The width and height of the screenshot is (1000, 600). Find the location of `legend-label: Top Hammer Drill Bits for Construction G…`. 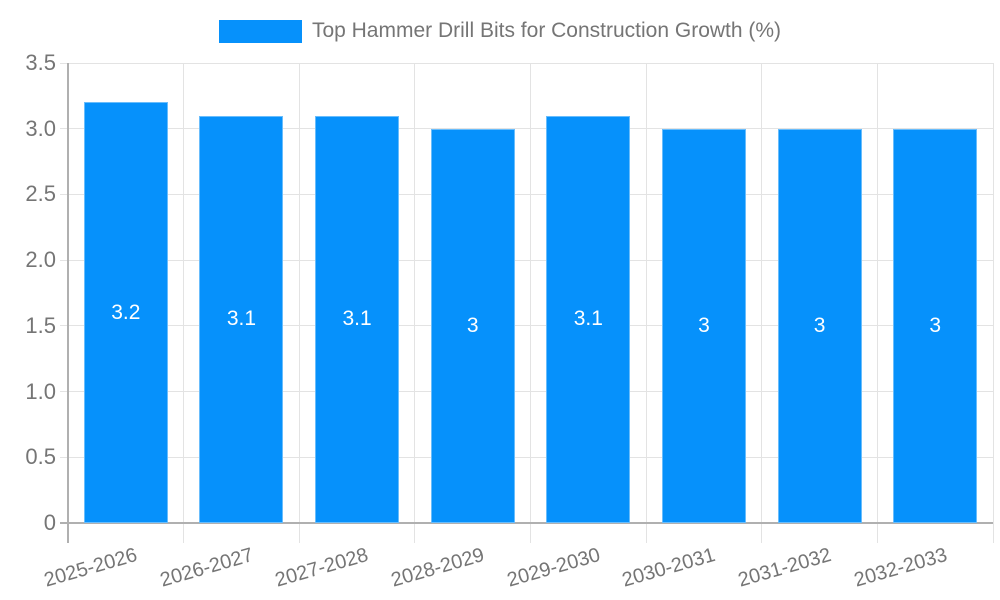

legend-label: Top Hammer Drill Bits for Construction G… is located at coordinates (546, 30).